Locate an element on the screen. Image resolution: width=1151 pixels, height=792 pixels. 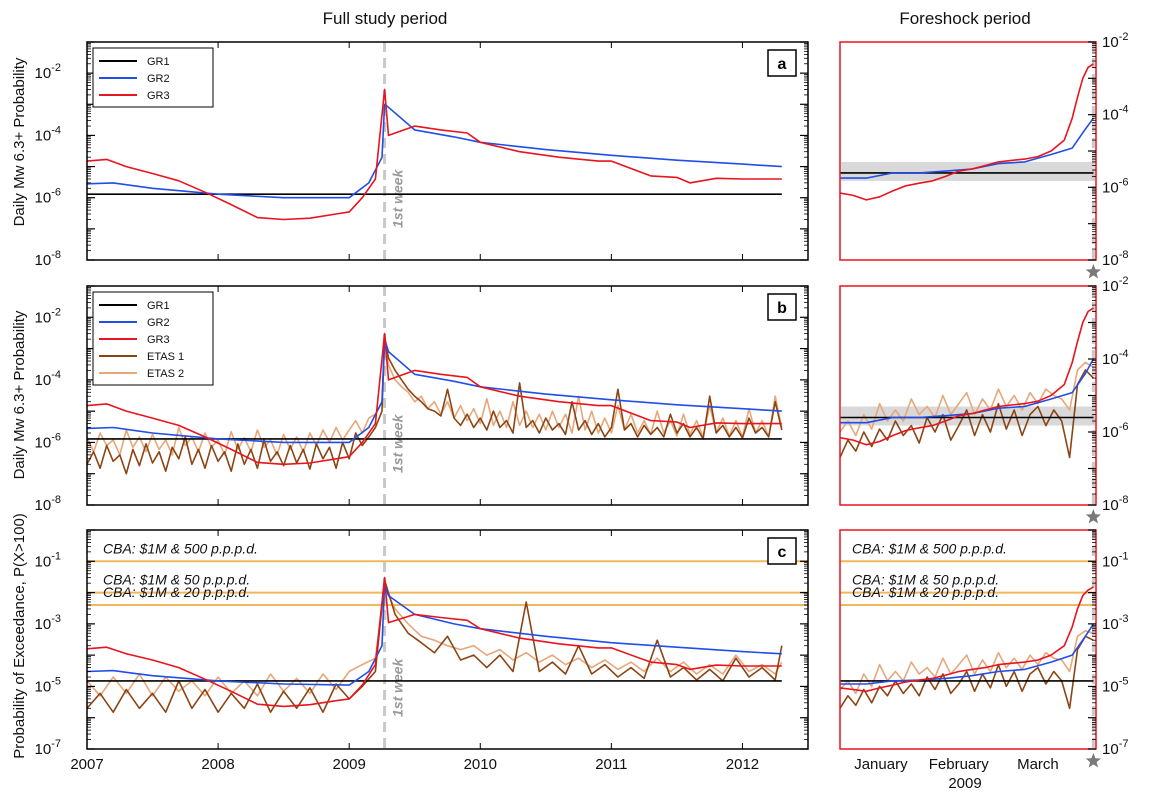
panel-a-zoom: 10⁻² 10⁻⁴ 10⁻⁶ 10⁻⁸ is located at coordinates (983, 155).